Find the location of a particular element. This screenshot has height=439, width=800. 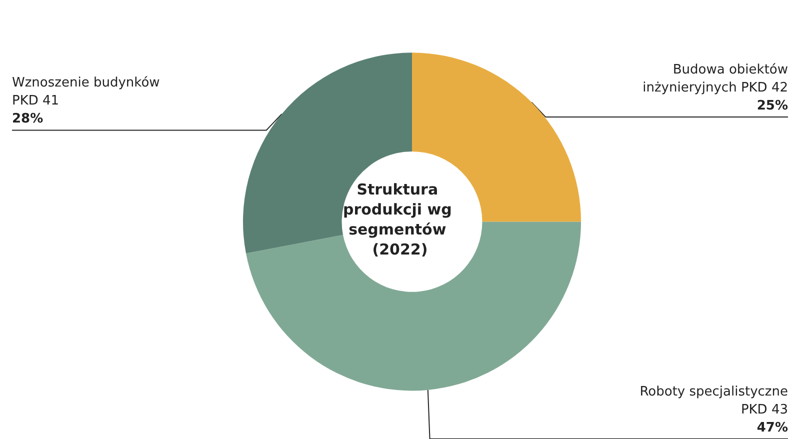

data-label: 28% is located at coordinates (28, 119).